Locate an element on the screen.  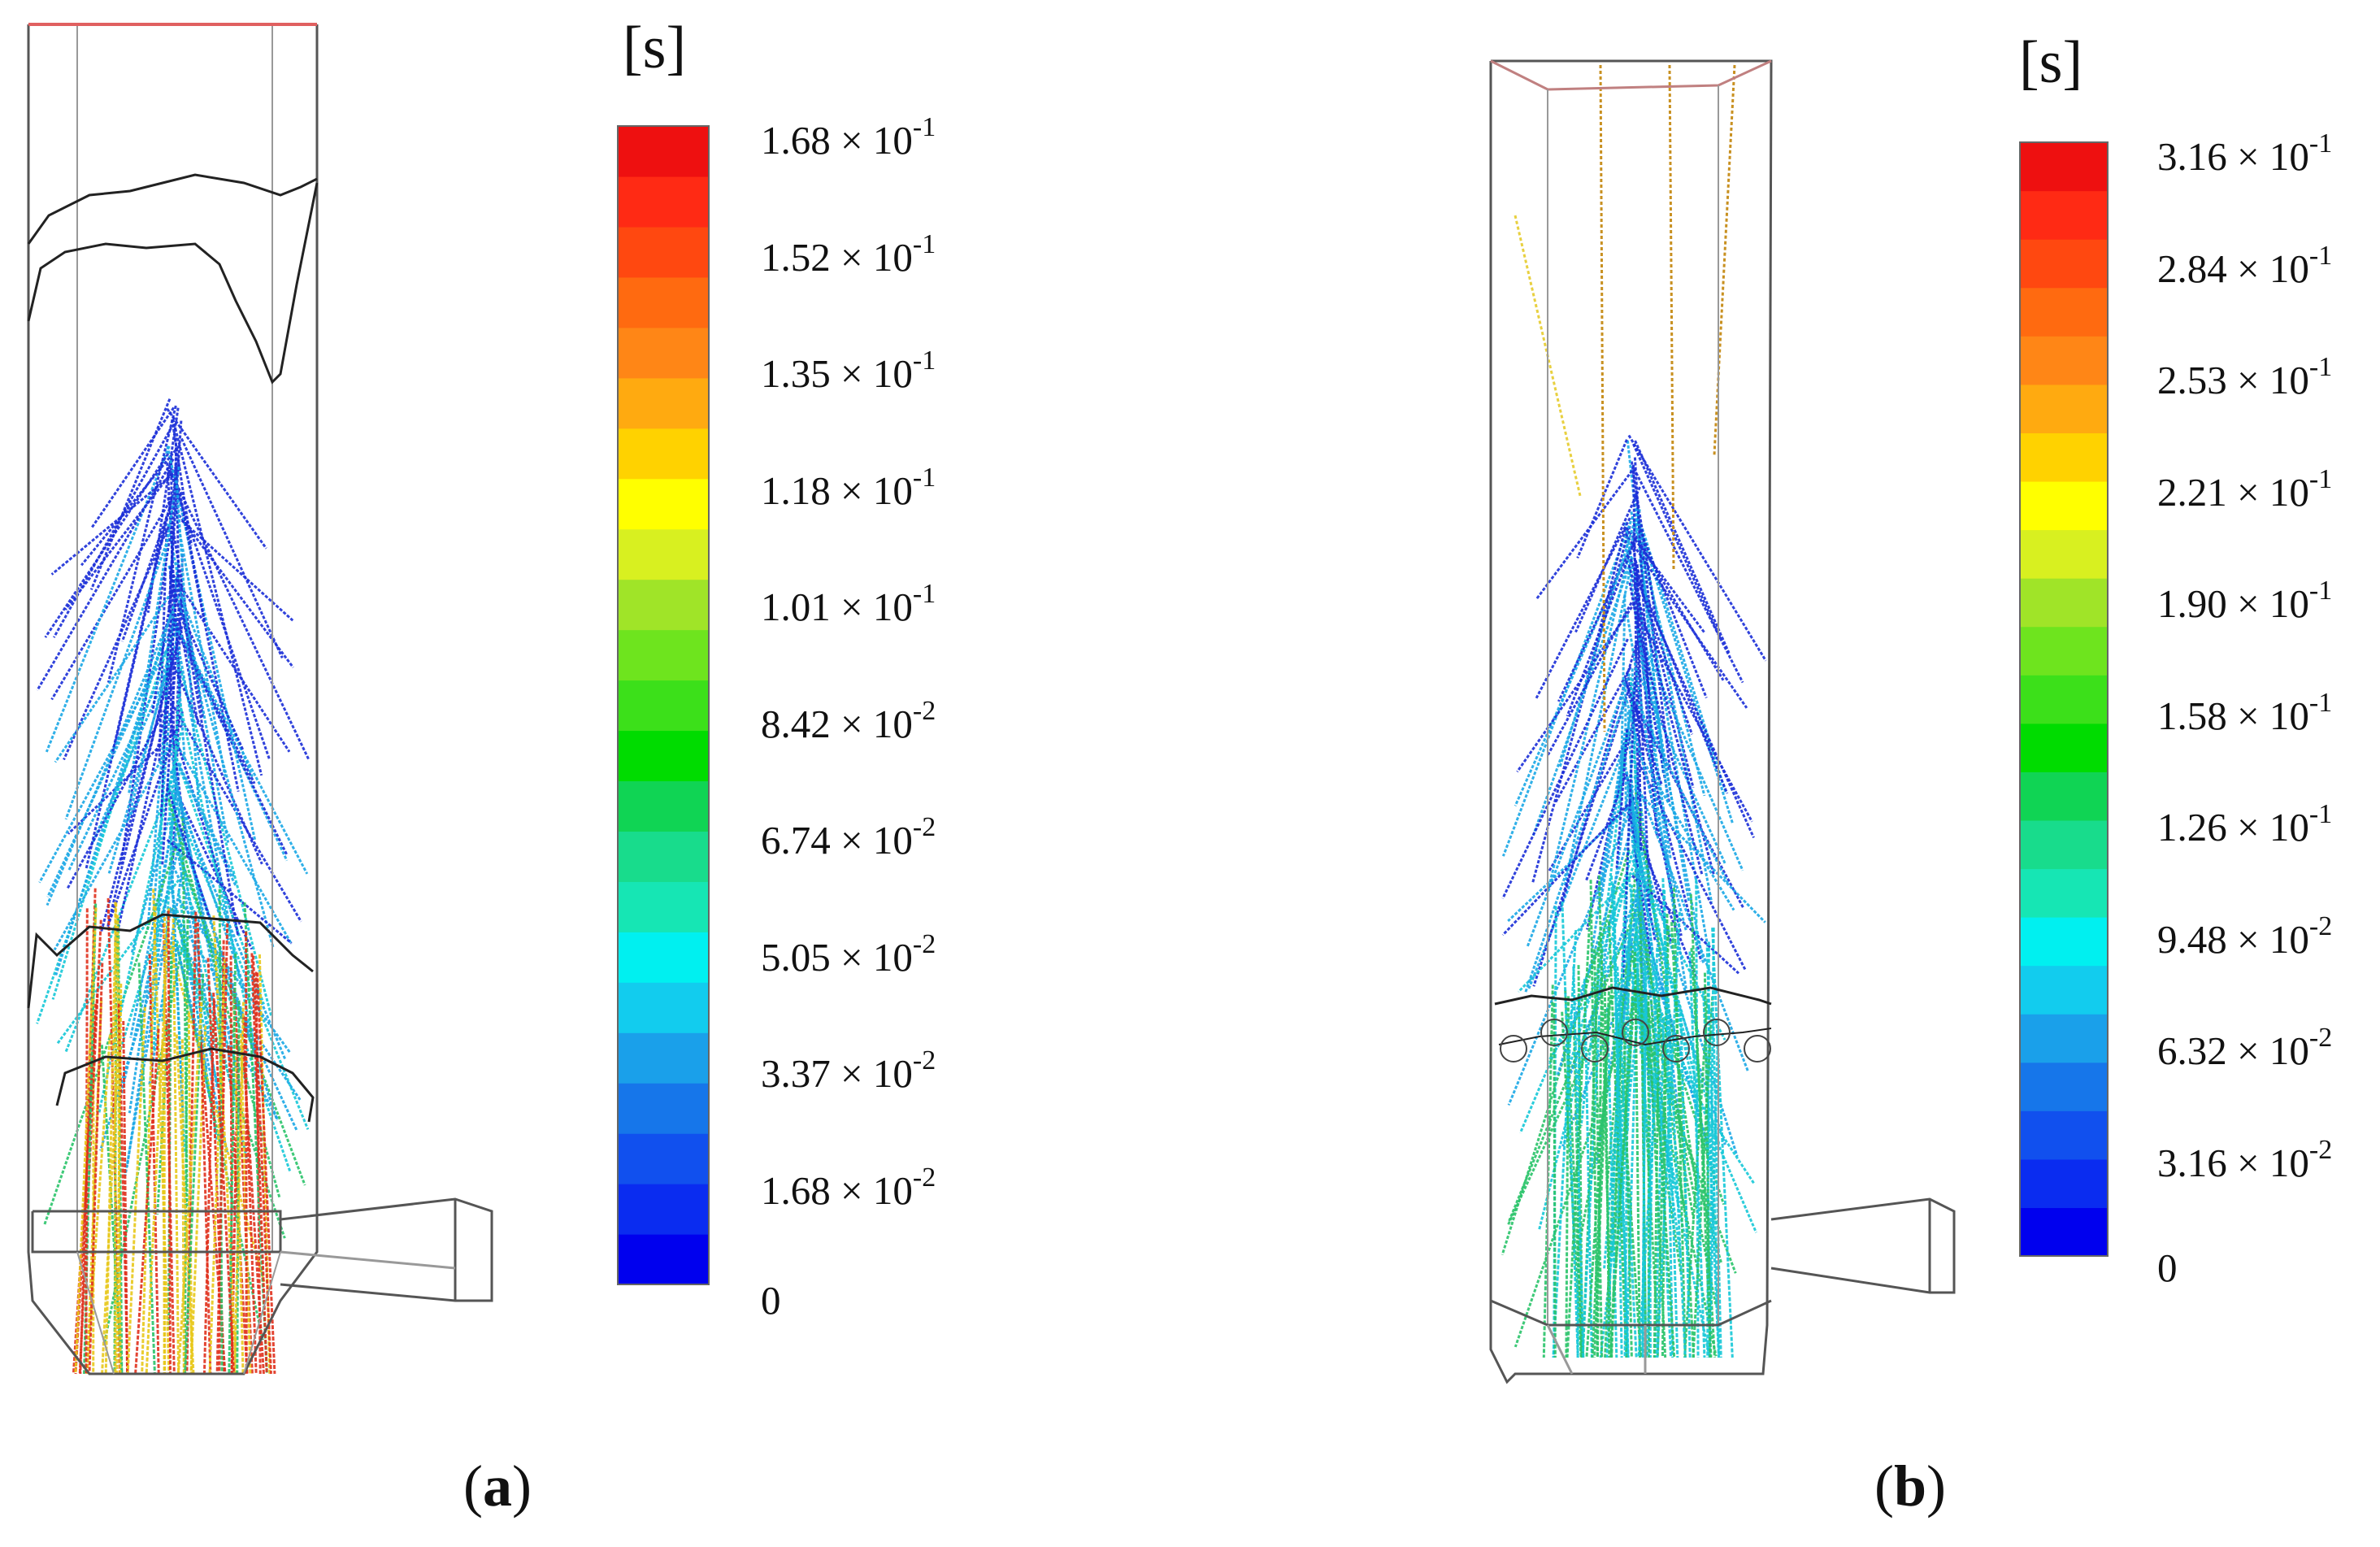
particle-tracks-a is located at coordinates (173, 886).